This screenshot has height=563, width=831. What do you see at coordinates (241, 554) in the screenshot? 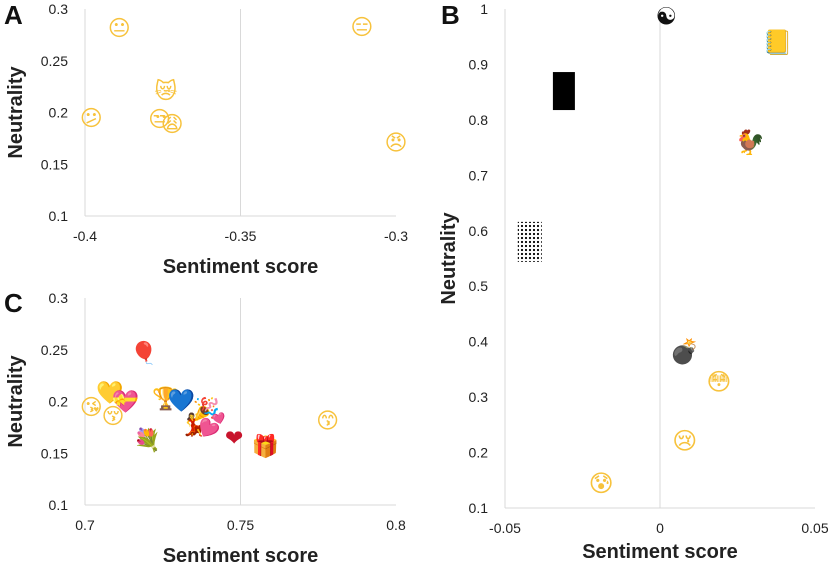
I see `panel-c-x-axis-title: Sentiment score` at bounding box center [241, 554].